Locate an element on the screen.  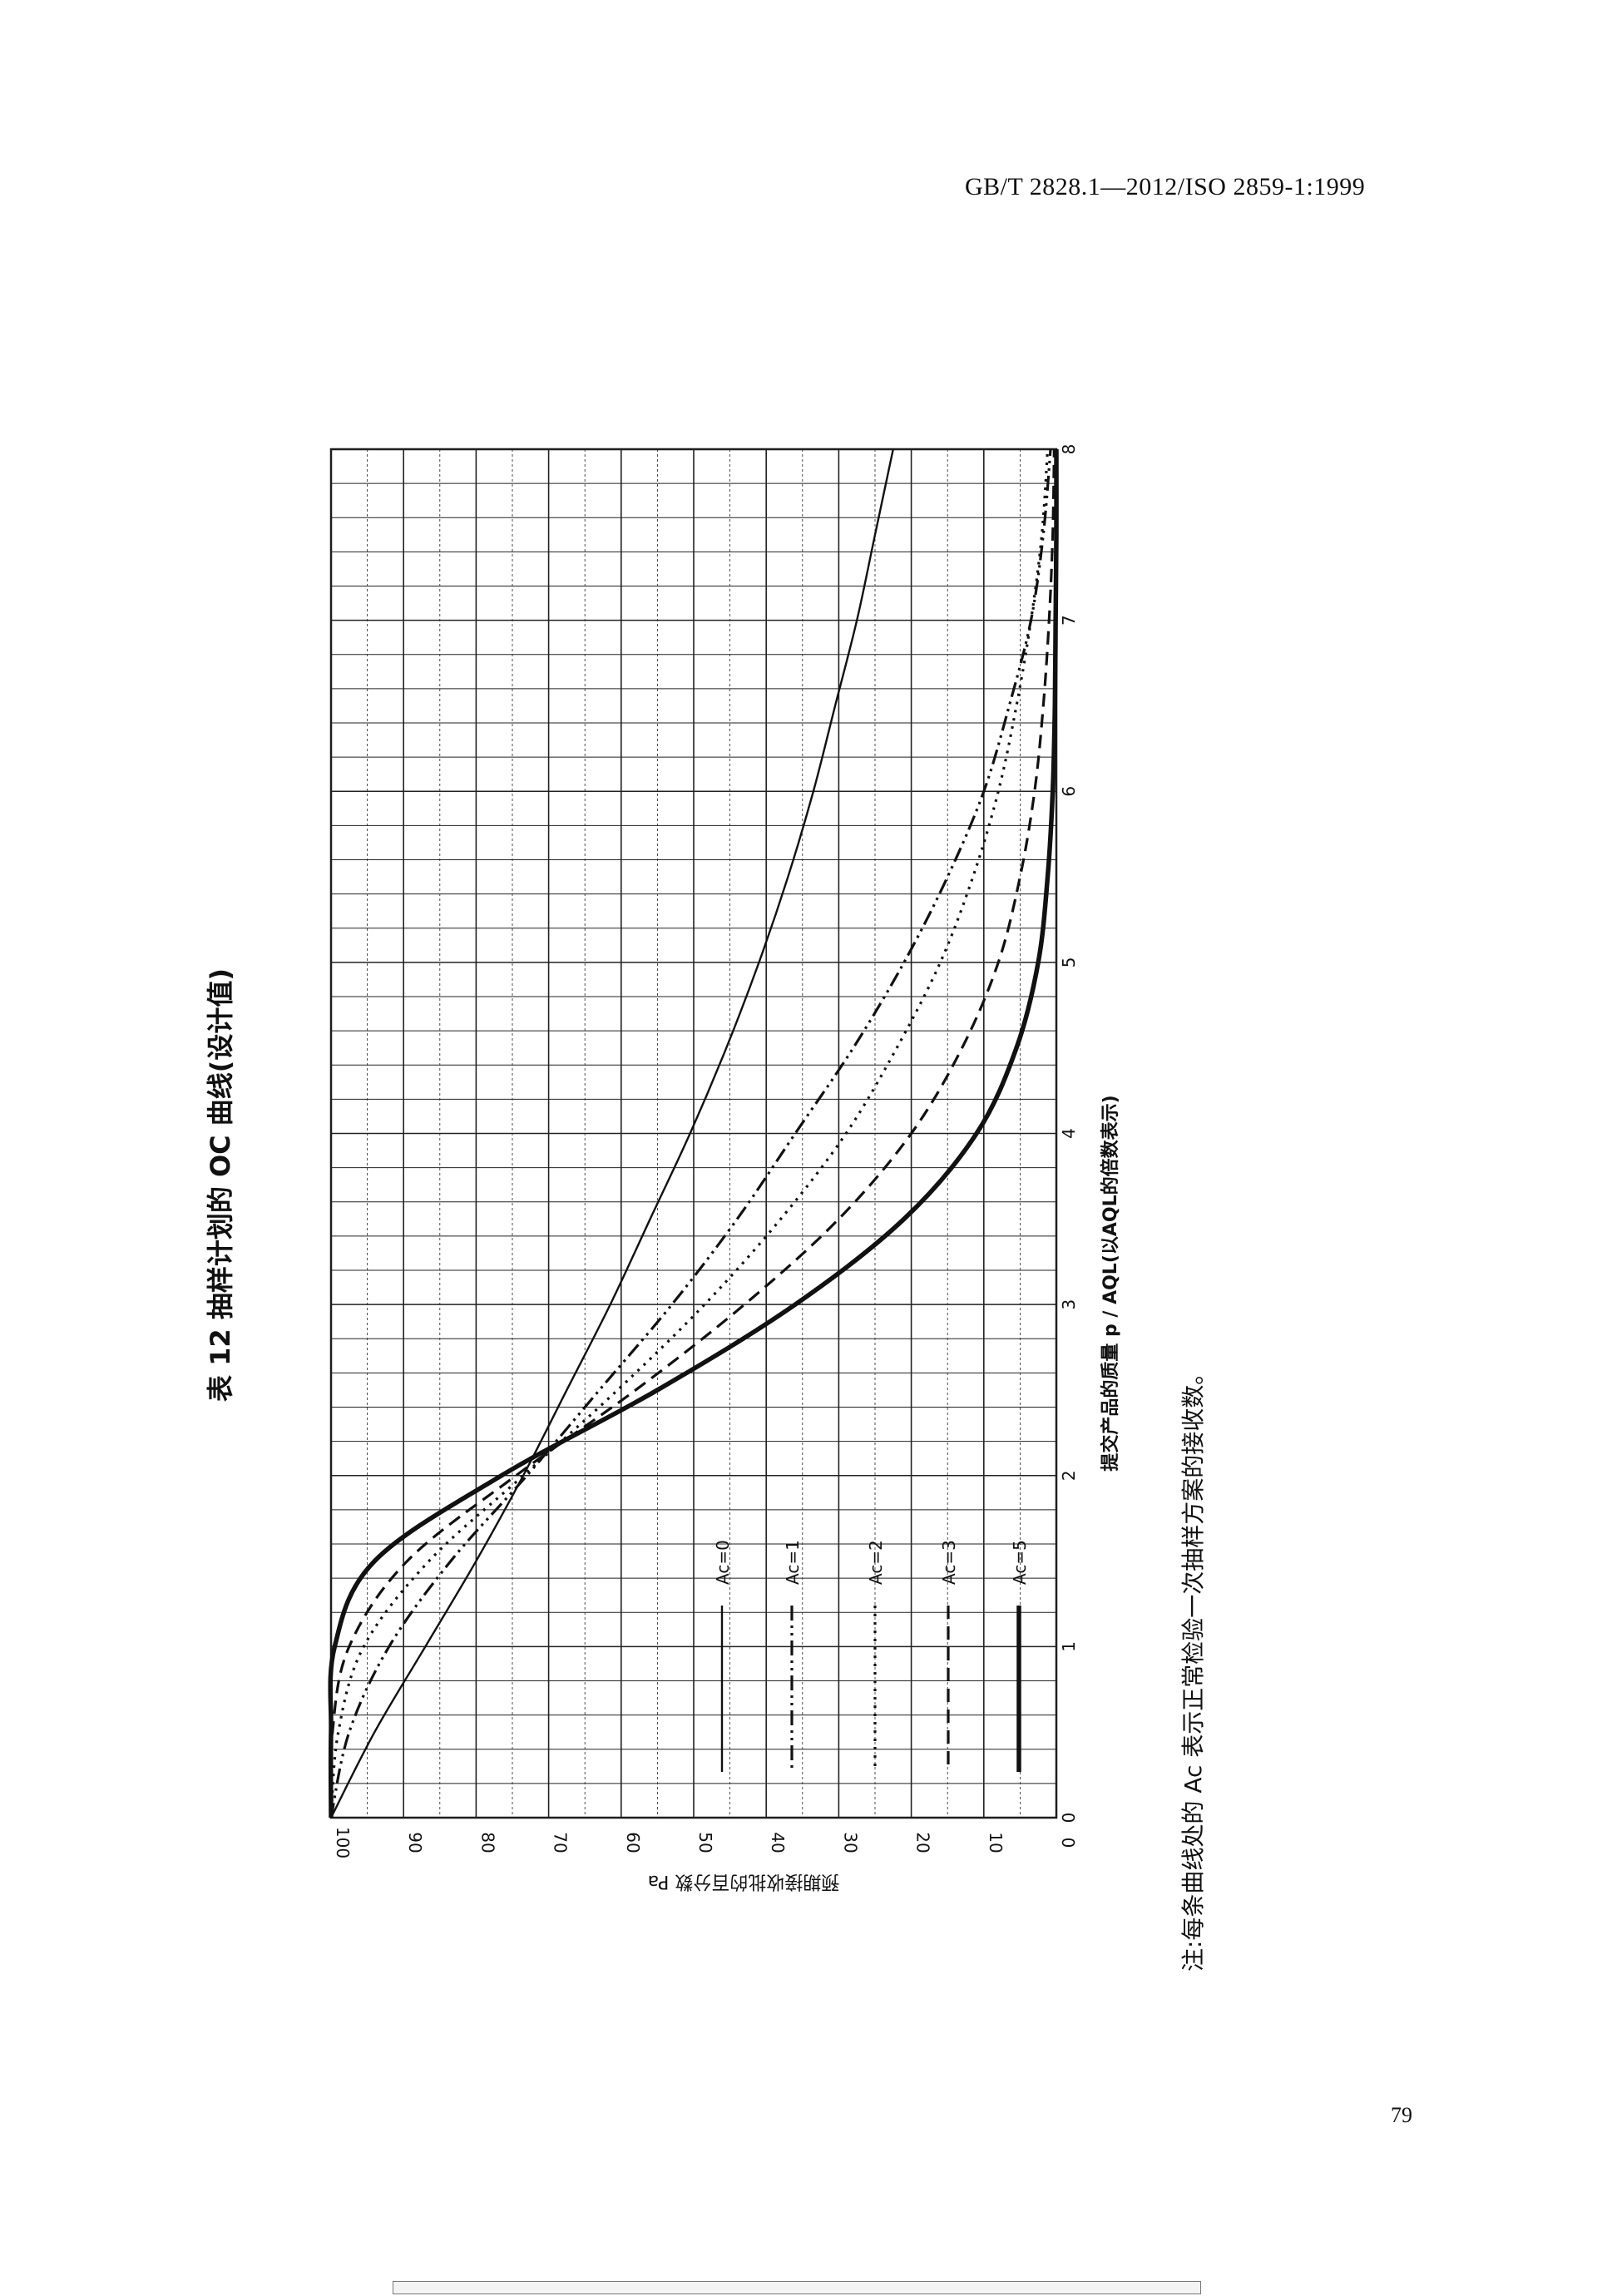
y-tick-label: 40 is located at coordinates (778, 1842).